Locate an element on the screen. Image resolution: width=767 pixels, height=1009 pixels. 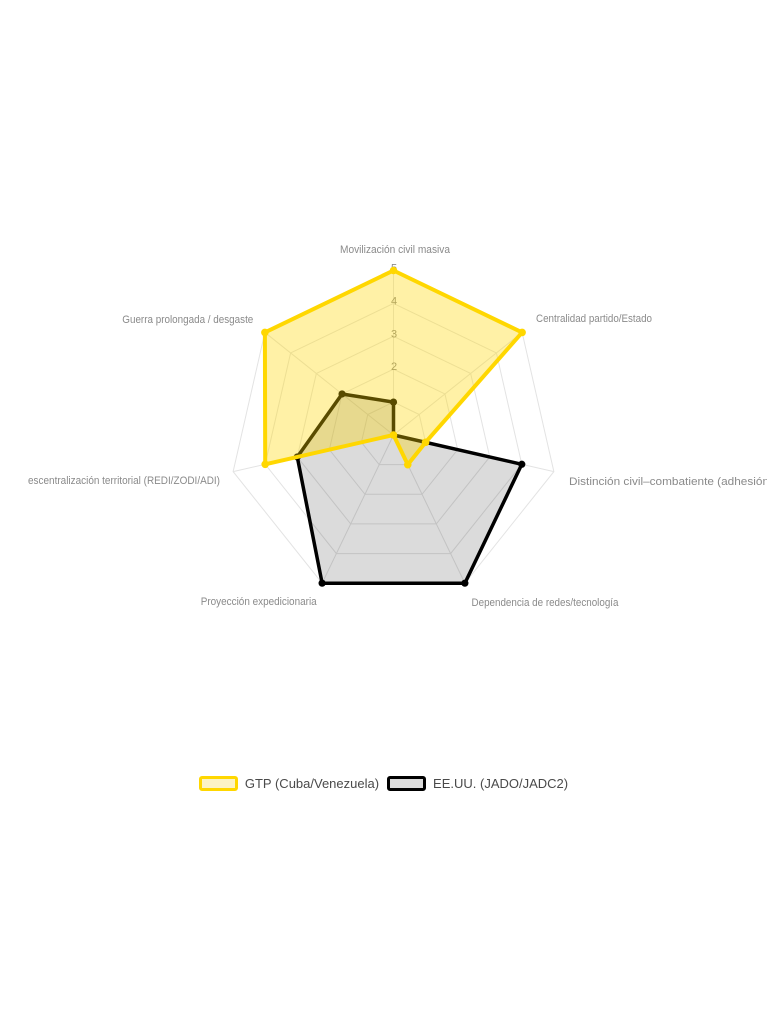
legend-label-eeuu: EE.UU. (JADO/JADC2) is located at coordinates (501, 783).